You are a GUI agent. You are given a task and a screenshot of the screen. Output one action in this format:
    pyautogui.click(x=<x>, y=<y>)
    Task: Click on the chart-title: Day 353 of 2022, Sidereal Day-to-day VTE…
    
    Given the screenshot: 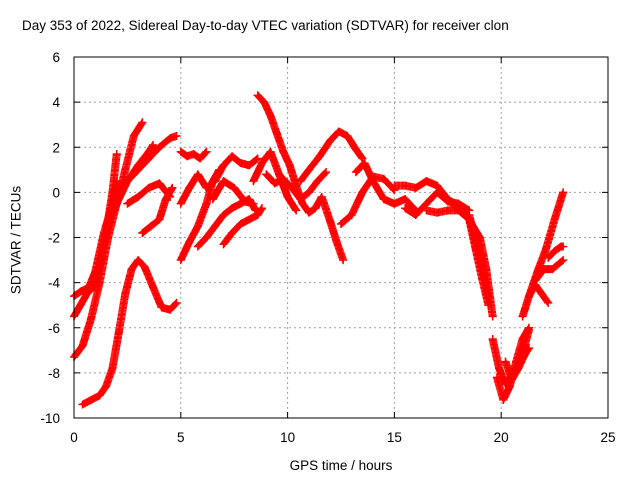 What is the action you would take?
    pyautogui.click(x=265, y=25)
    